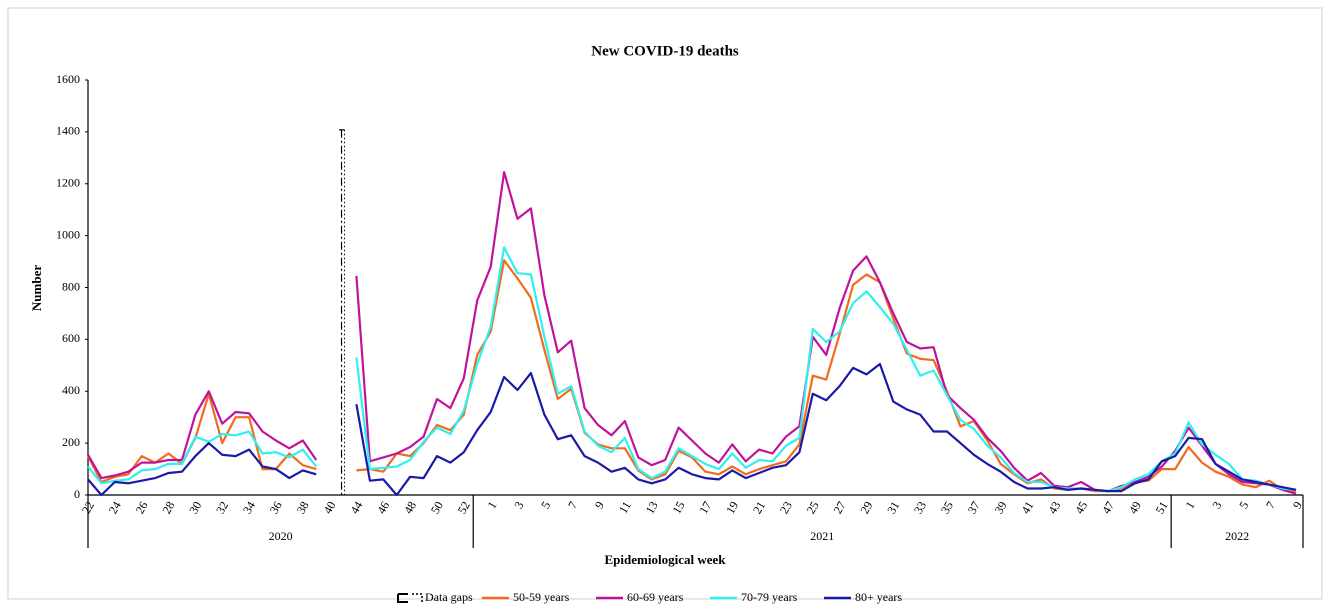 This screenshot has height=607, width=1330. Describe the element at coordinates (822, 536) in the screenshot. I see `group-label: 2021` at that location.